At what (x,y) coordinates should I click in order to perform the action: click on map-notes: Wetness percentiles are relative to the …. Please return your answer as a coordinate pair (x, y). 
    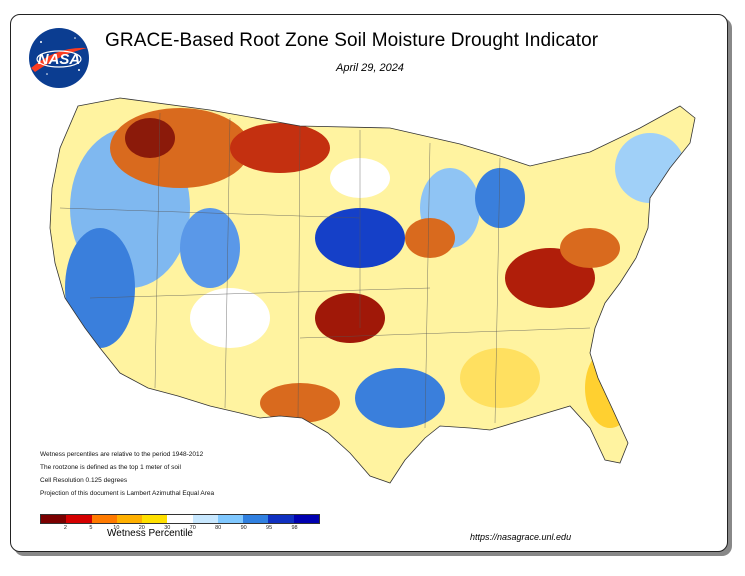
    Looking at the image, I should click on (200, 477).